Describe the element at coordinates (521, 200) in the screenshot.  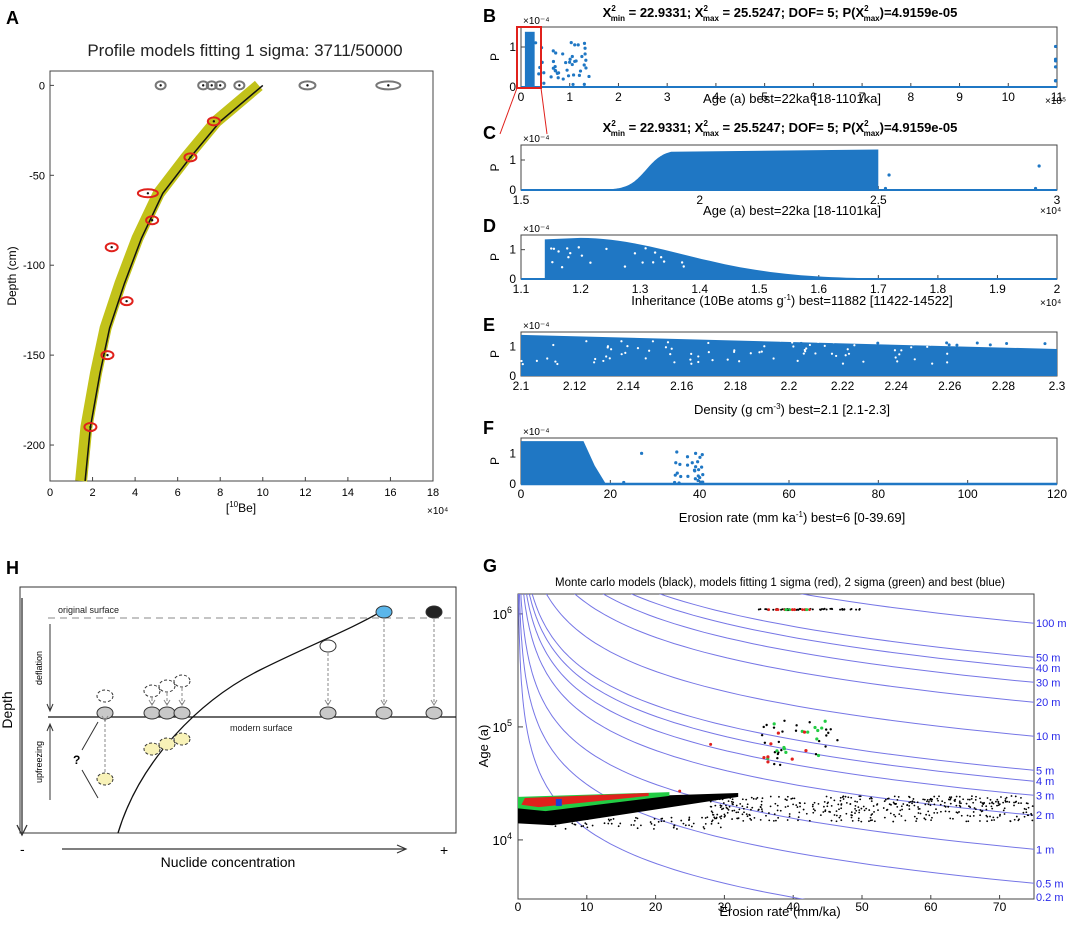
I see `x-tick-label: 1.5` at that location.